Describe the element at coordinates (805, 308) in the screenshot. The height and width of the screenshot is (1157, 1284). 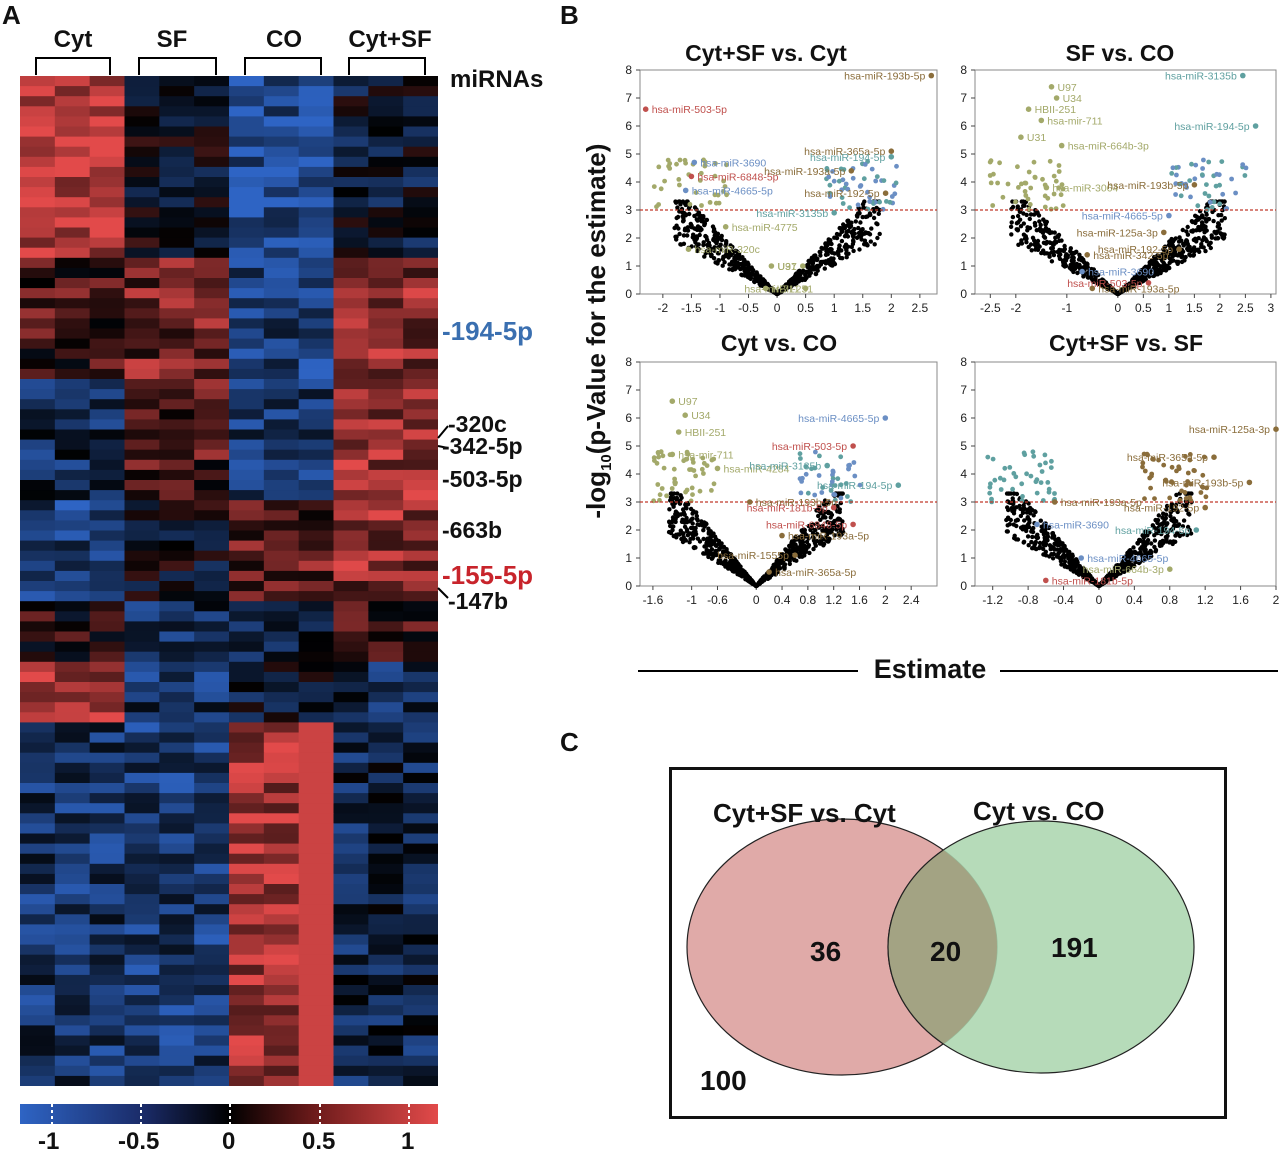
I see `x-tick-label: 0.5` at that location.